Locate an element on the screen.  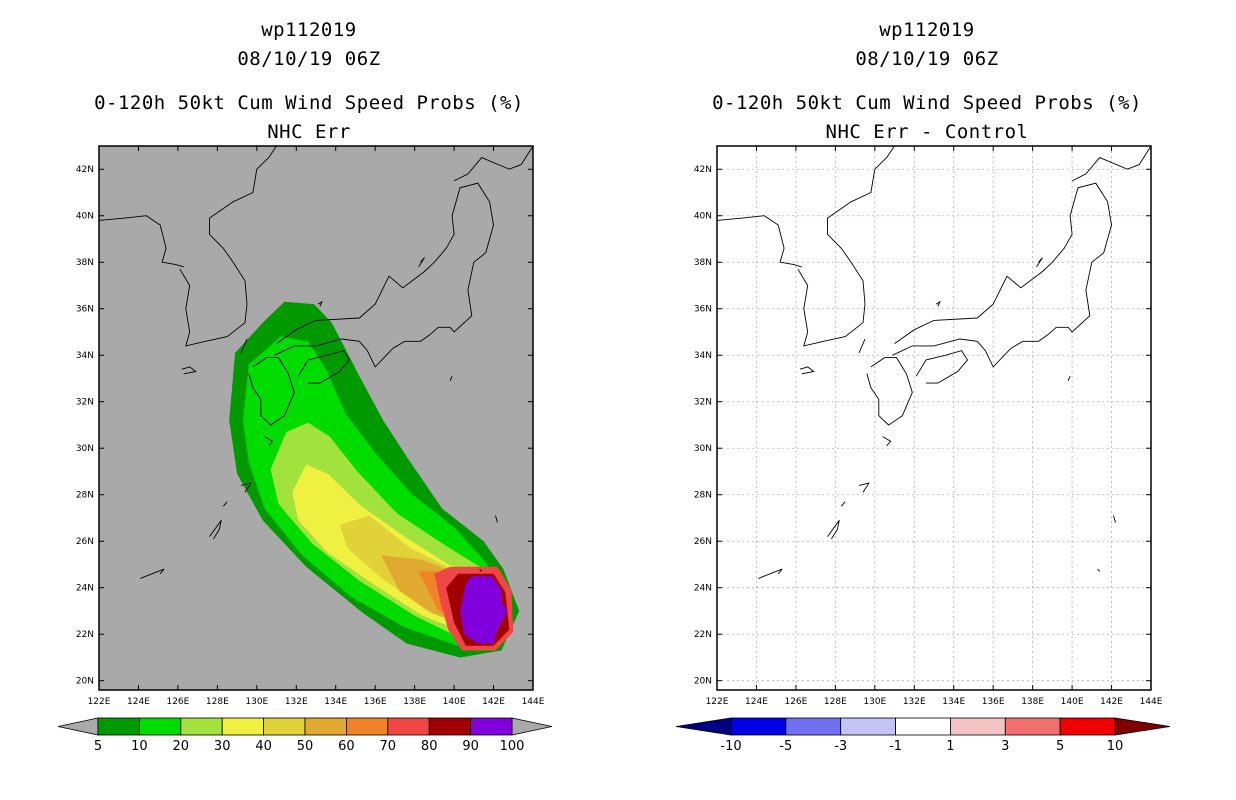
colorbar-label: 80 is located at coordinates (429, 746).